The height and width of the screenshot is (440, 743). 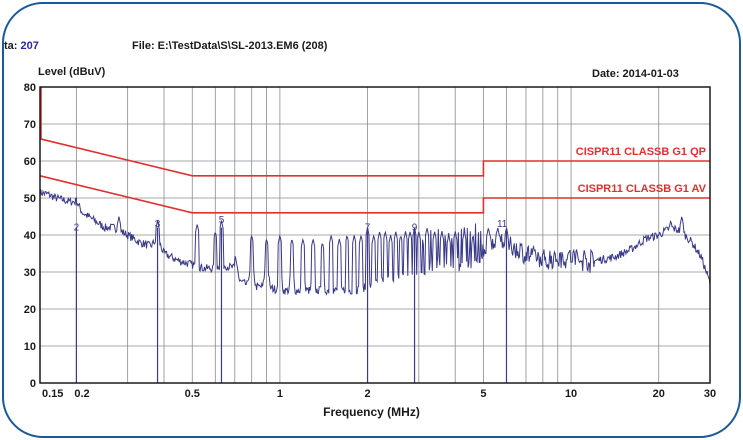 What do you see at coordinates (30, 273) in the screenshot?
I see `y-tick-label: 30` at bounding box center [30, 273].